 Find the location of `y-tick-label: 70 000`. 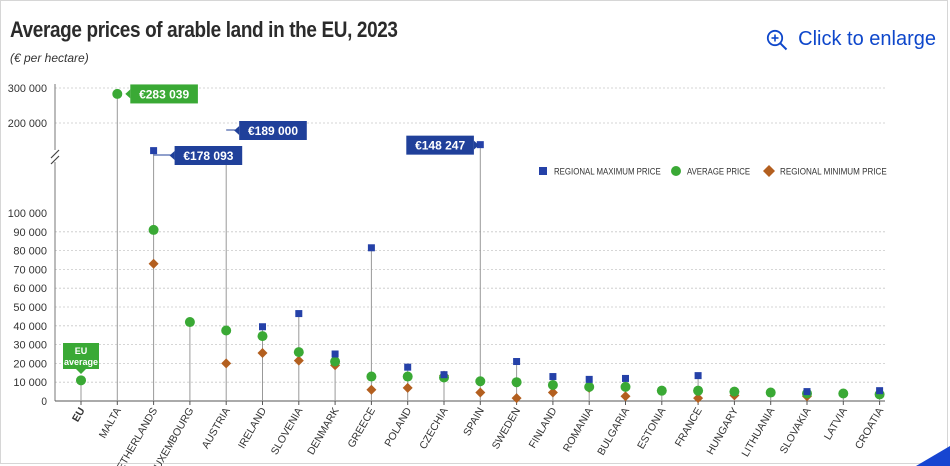

y-tick-label: 70 000 is located at coordinates (30, 270).